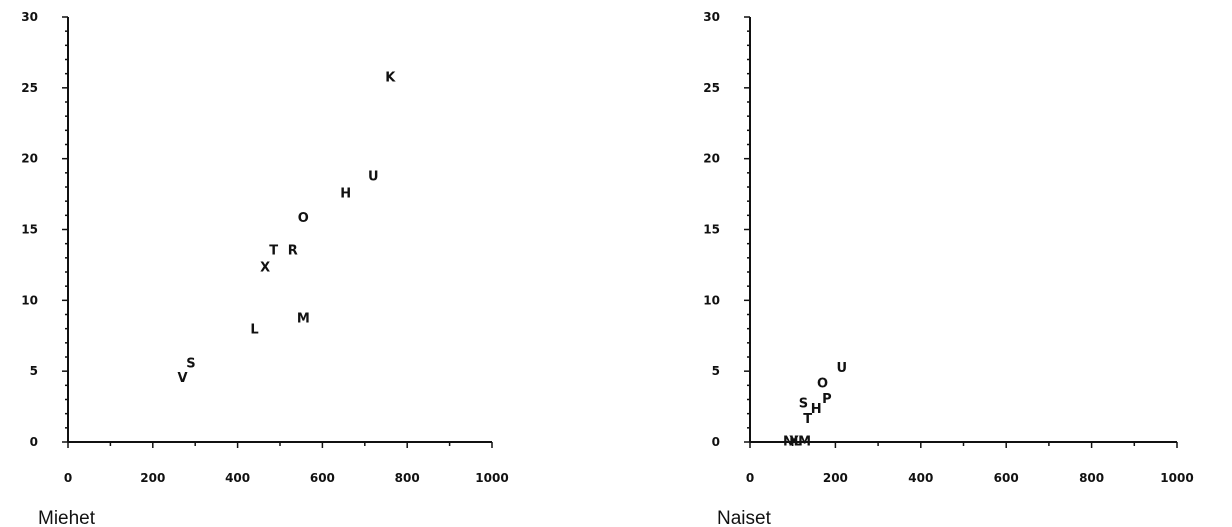 This screenshot has height=527, width=1232. Describe the element at coordinates (29, 159) in the screenshot. I see `panel-1-y-tick-label: 20` at that location.